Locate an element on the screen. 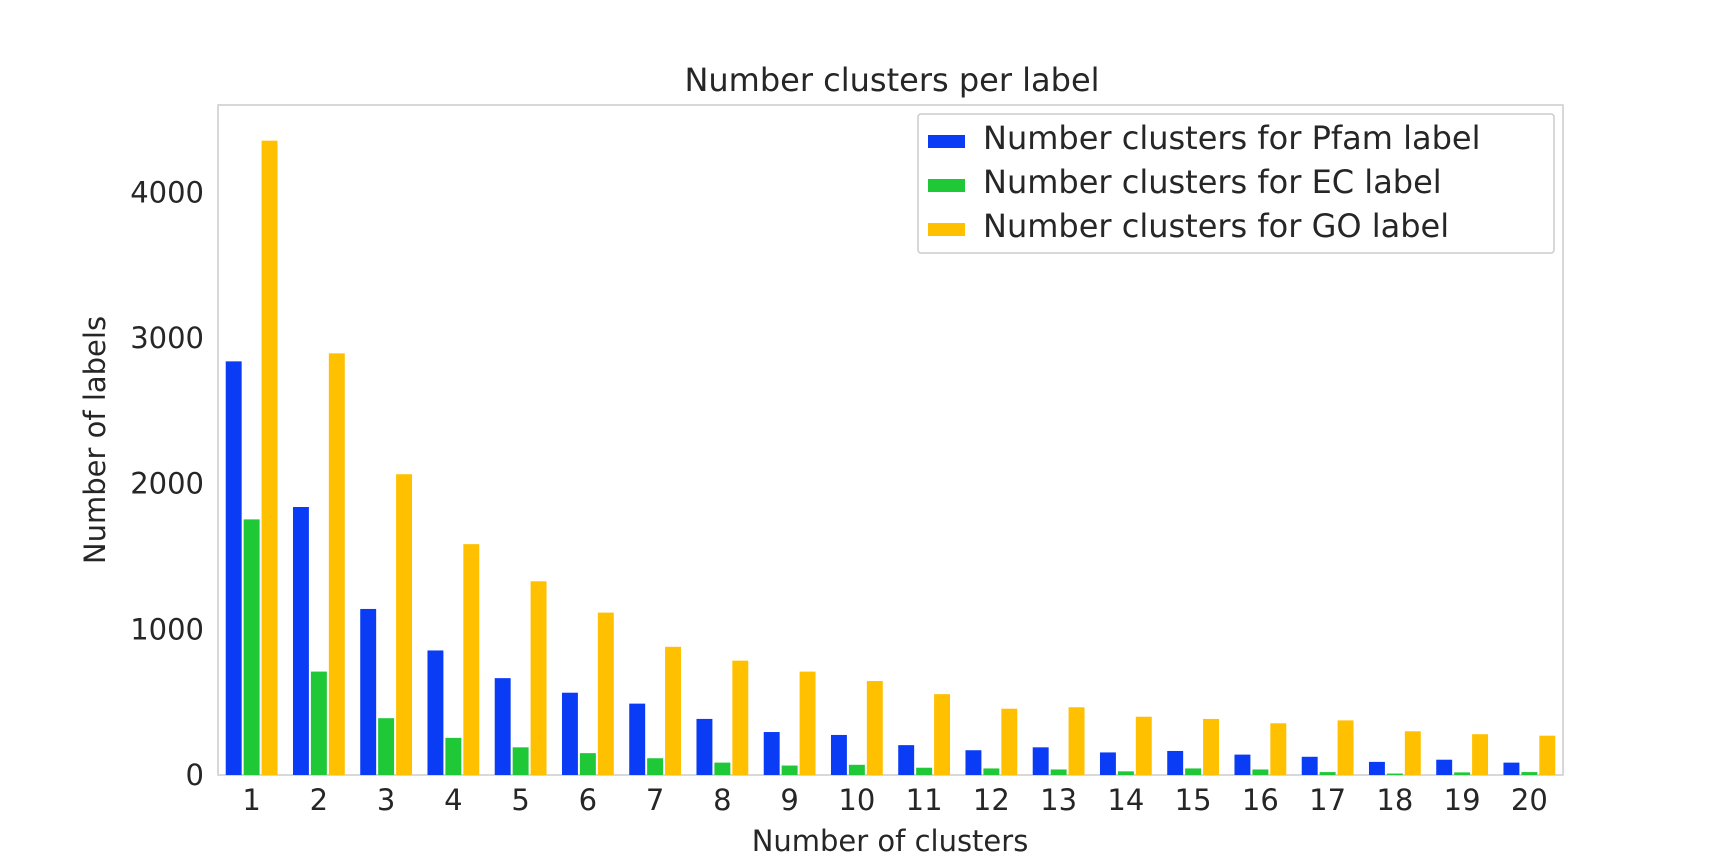 This screenshot has width=1728, height=864. x-tick-label: 10 is located at coordinates (856, 800).